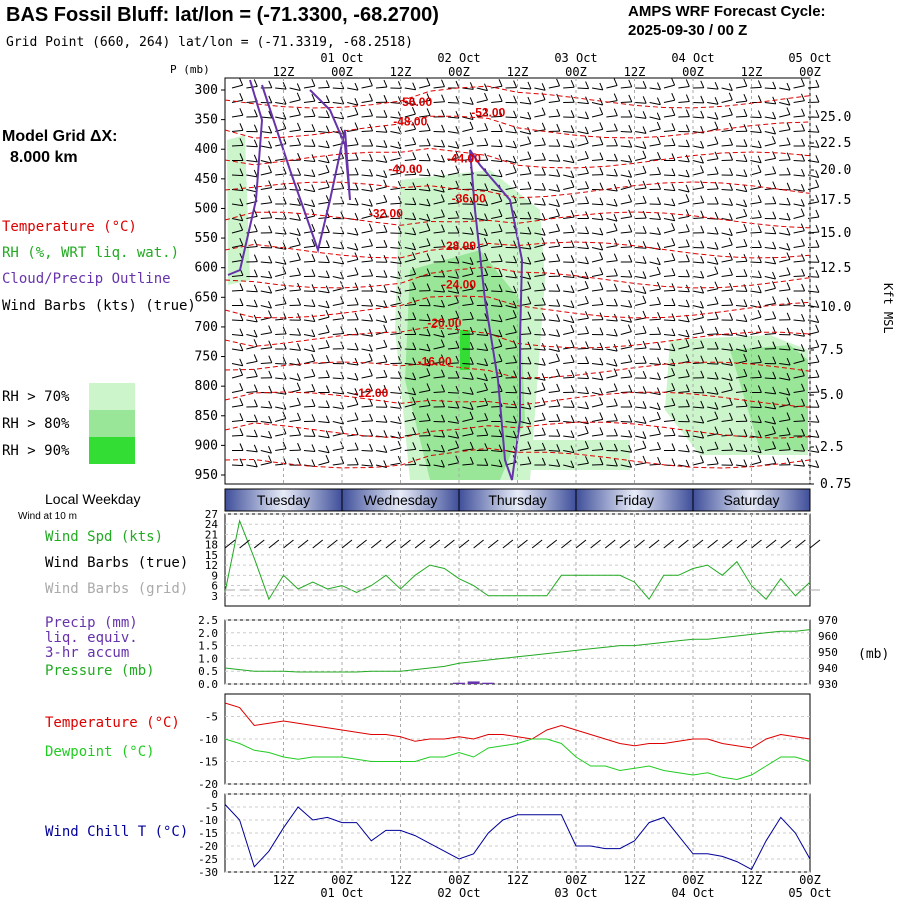  Describe the element at coordinates (211, 555) in the screenshot. I see `y-tick-label: 15` at that location.